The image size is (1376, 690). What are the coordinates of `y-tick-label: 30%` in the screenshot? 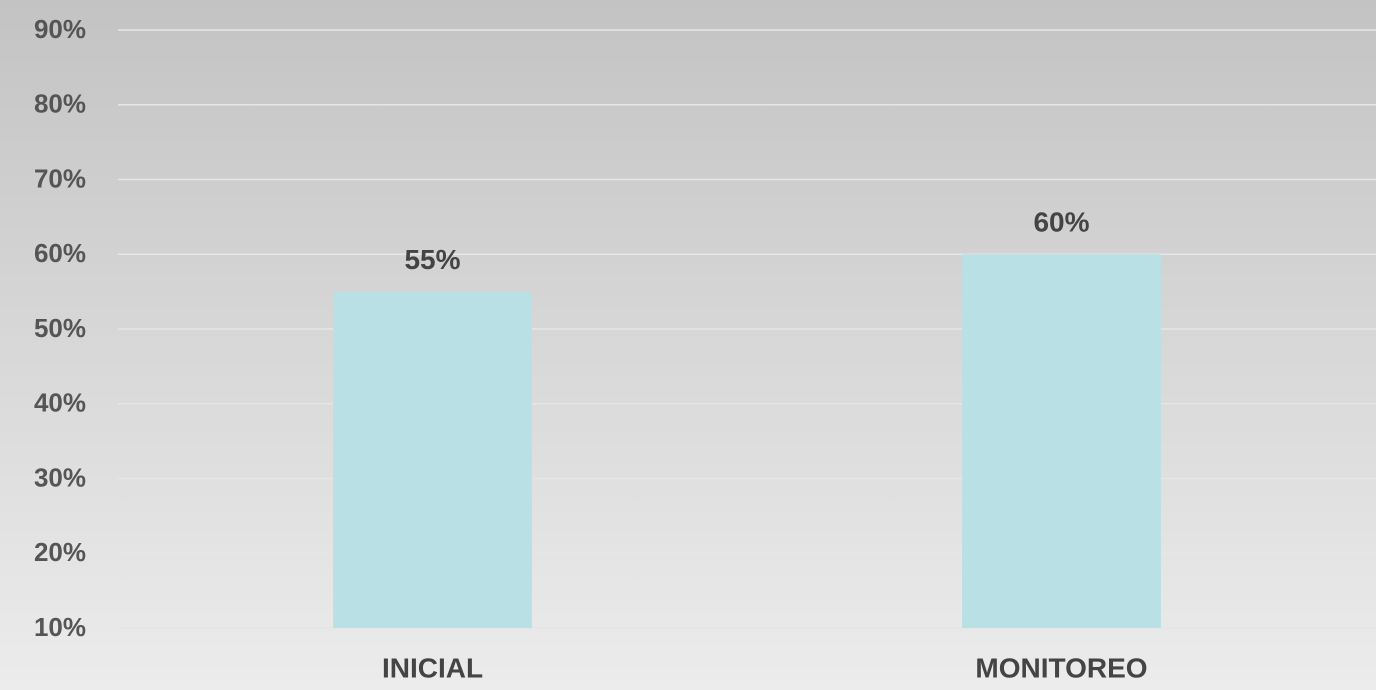 It's located at (60, 477).